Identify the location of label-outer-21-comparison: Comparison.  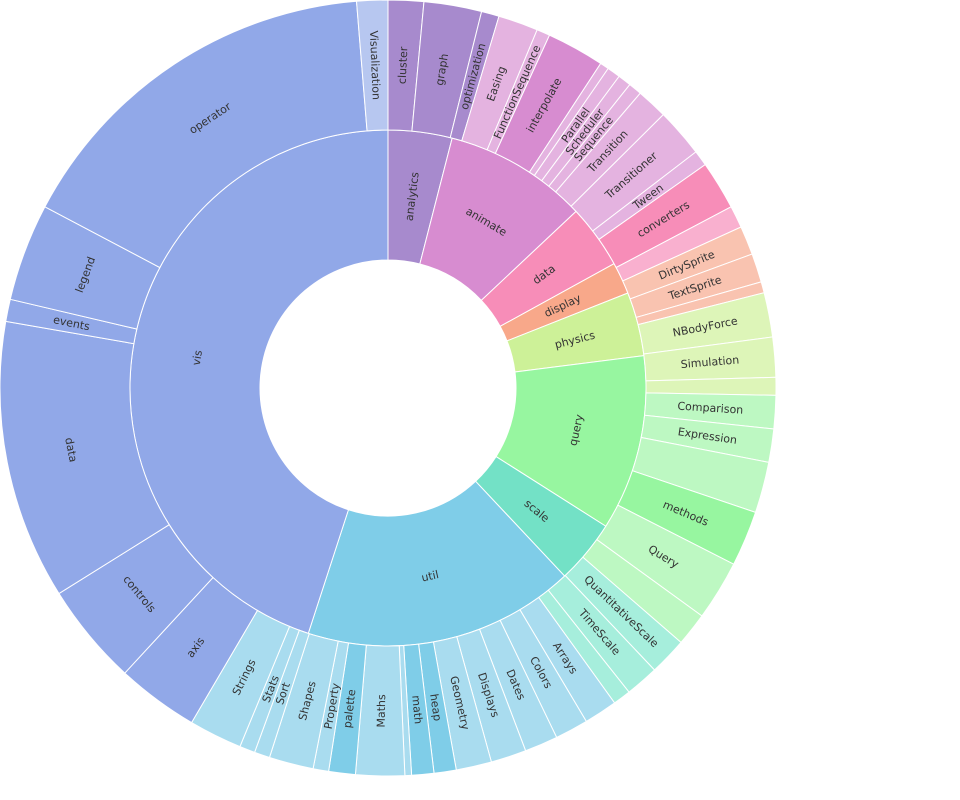
(710, 408).